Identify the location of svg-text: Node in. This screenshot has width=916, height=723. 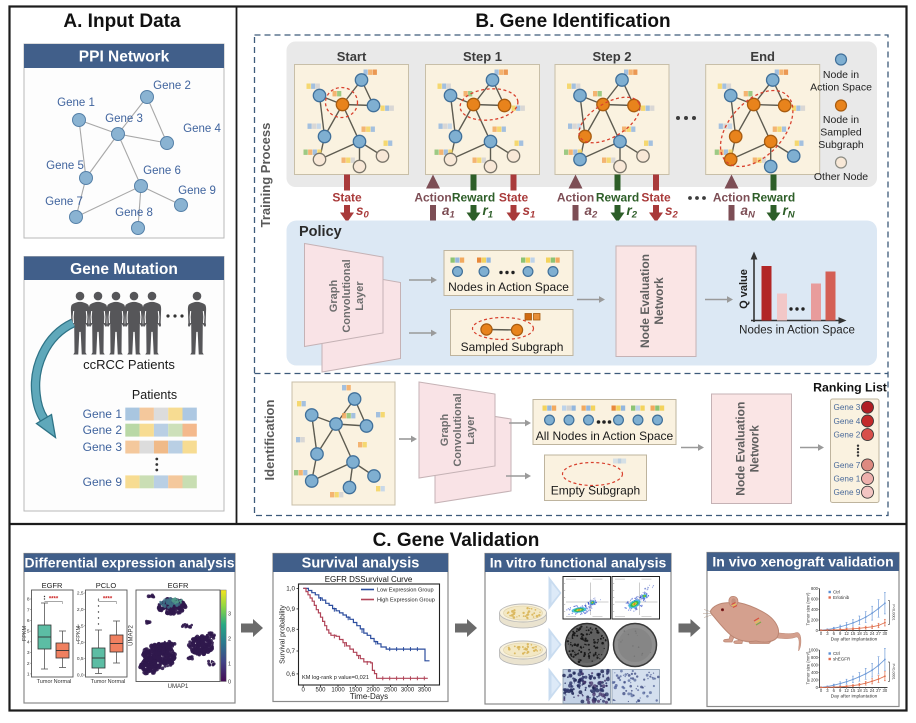
(841, 75).